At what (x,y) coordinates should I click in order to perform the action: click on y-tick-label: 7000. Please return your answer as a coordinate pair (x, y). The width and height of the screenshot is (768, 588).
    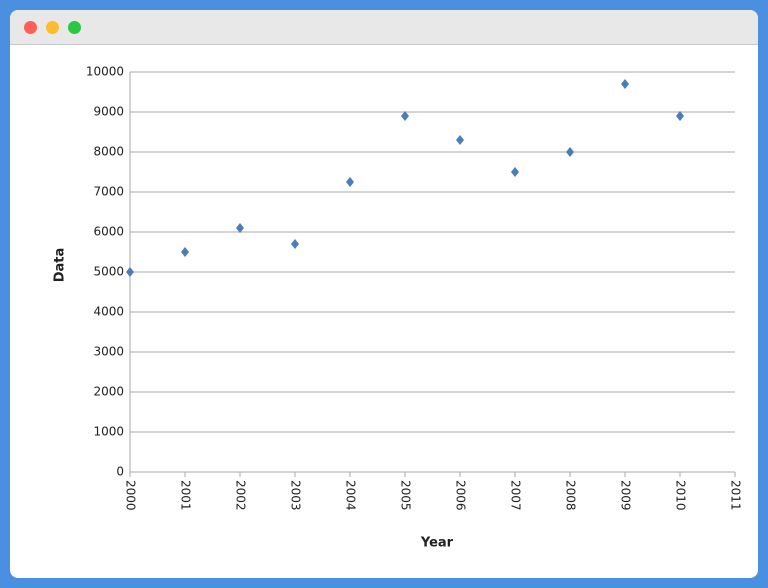
    Looking at the image, I should click on (108, 192).